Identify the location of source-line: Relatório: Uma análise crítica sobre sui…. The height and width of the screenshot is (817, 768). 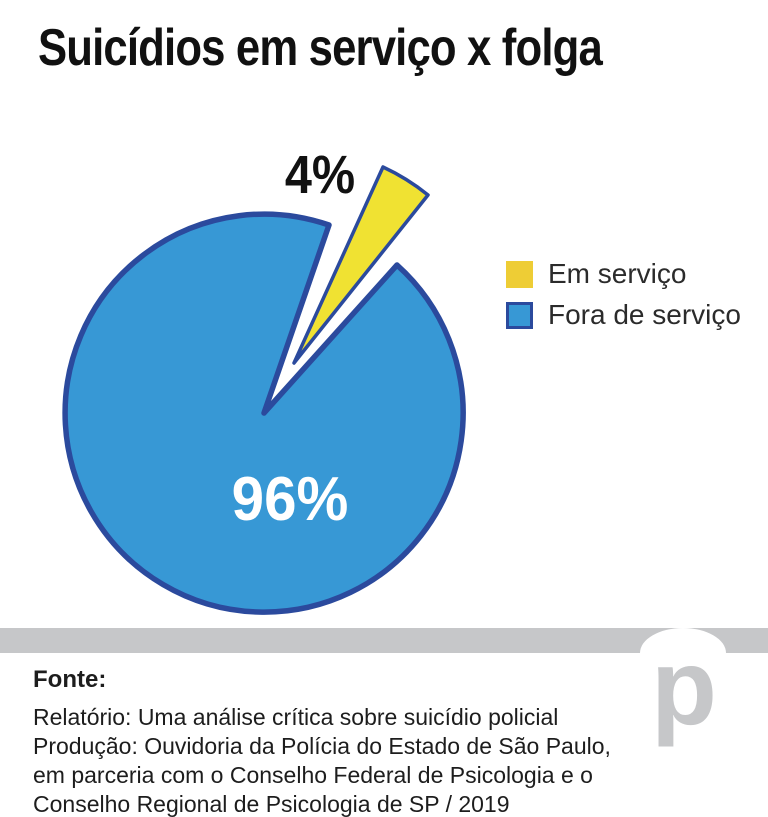
(296, 717).